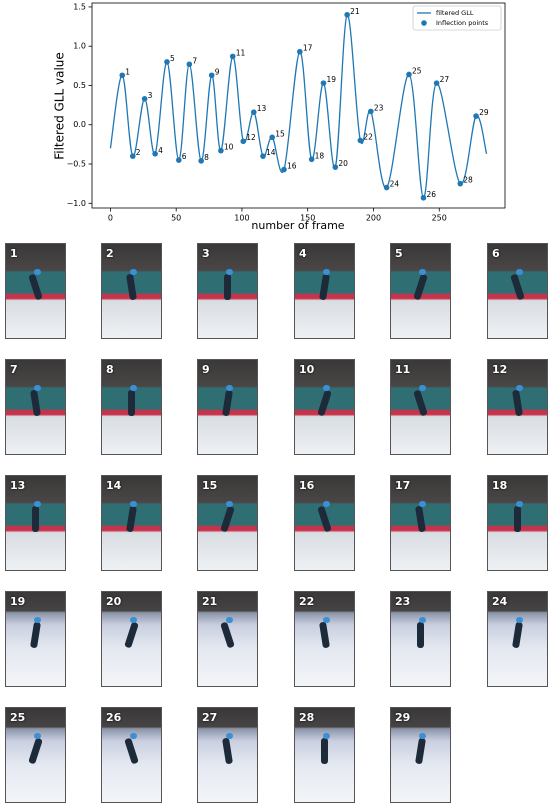  I want to click on frame-label: 18, so click(500, 485).